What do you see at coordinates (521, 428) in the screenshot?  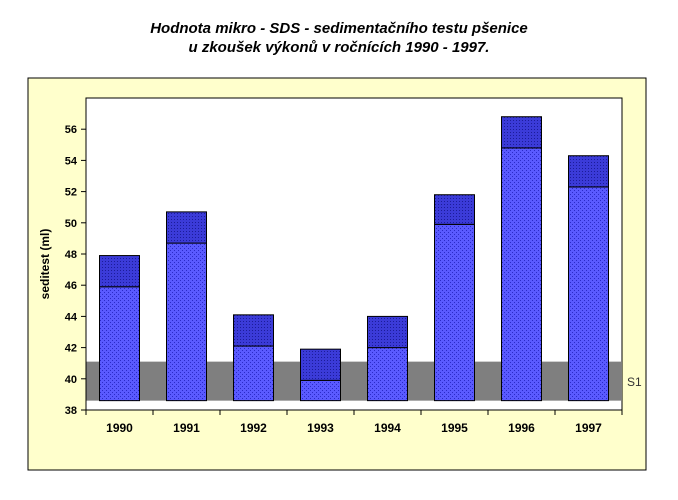 I see `x-tick-label-1996: 1996` at bounding box center [521, 428].